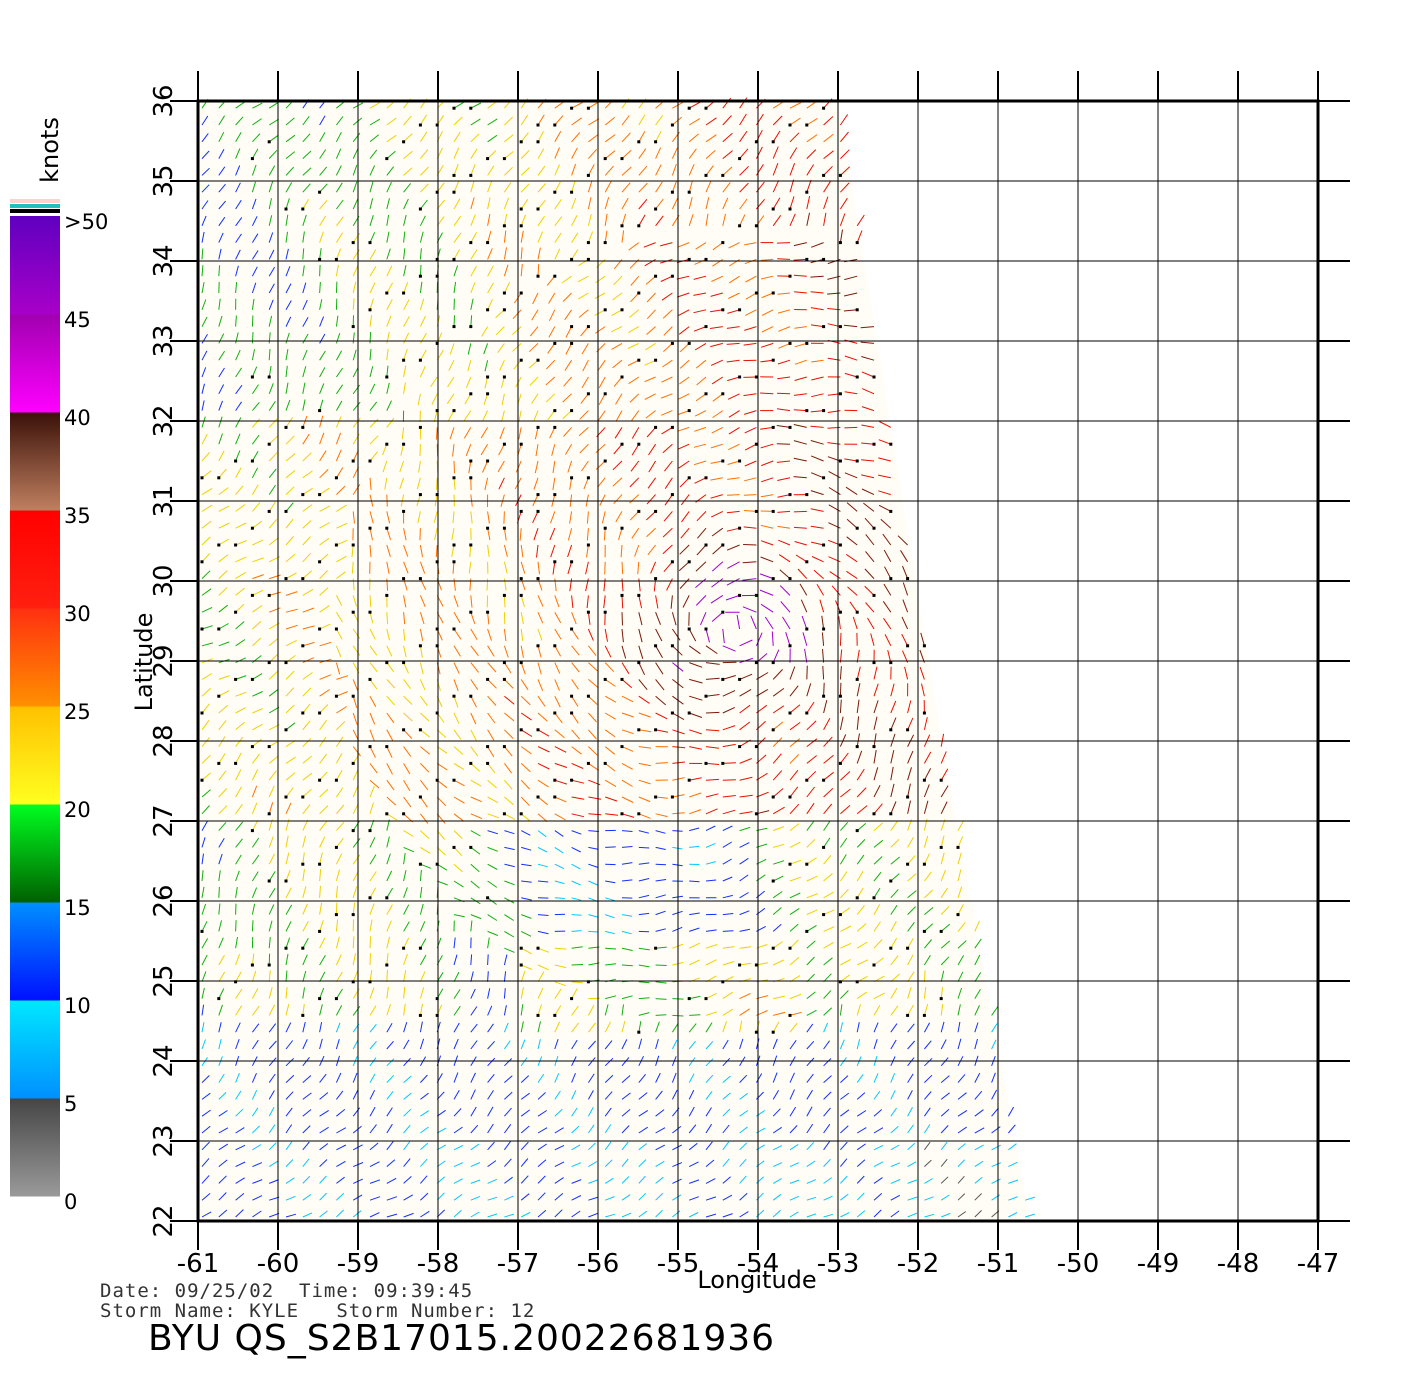 The width and height of the screenshot is (1420, 1400). I want to click on colorbar-band, so click(35, 461).